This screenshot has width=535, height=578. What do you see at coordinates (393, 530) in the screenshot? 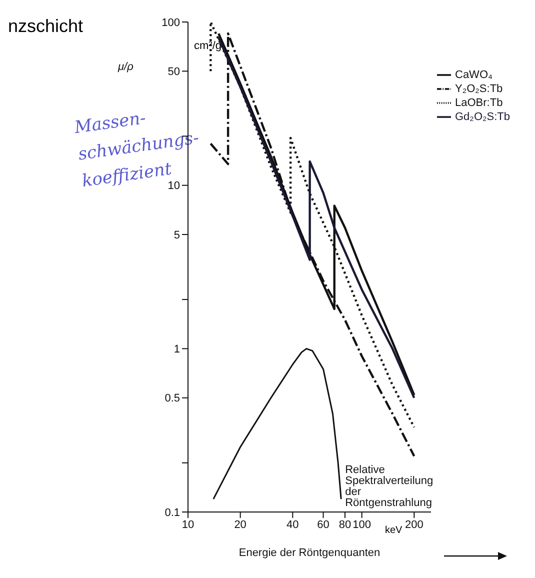
I see `text: keV` at bounding box center [393, 530].